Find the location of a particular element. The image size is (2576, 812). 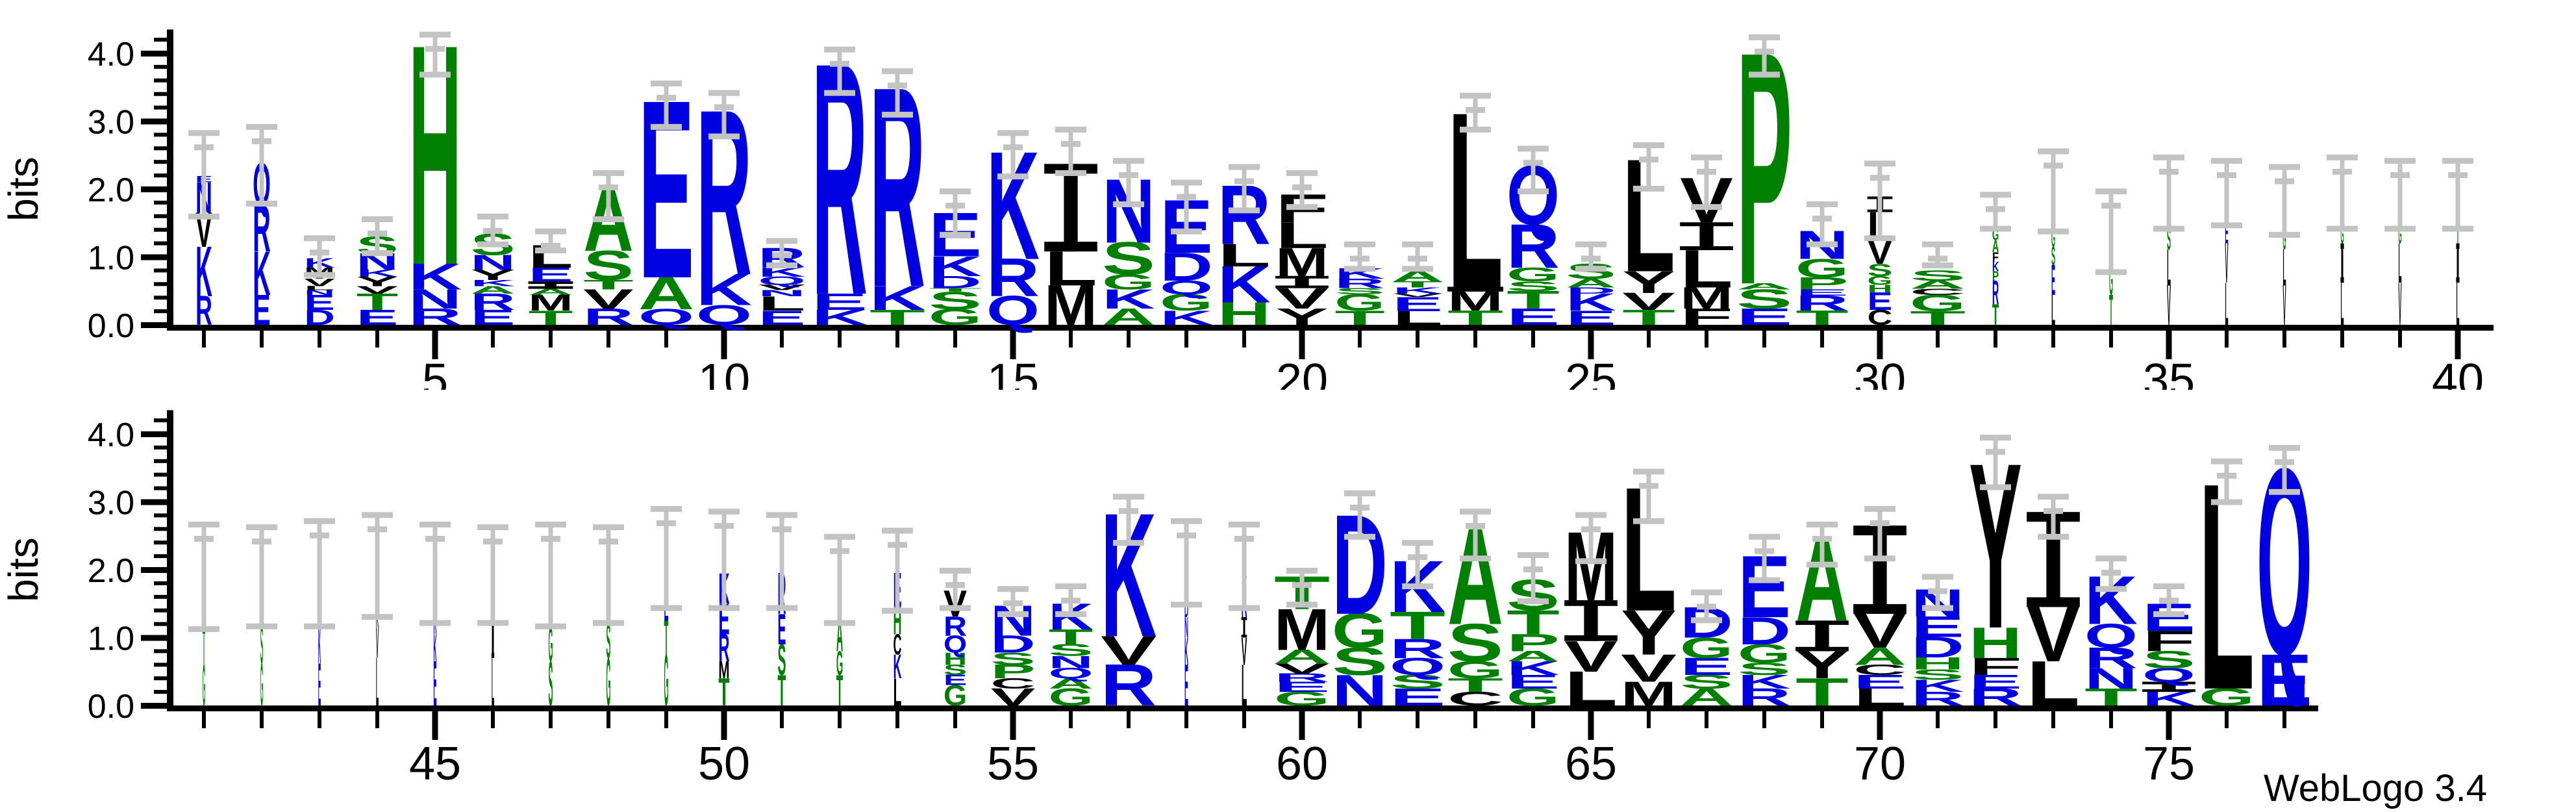

logo-letter-M: M is located at coordinates (723, 670).